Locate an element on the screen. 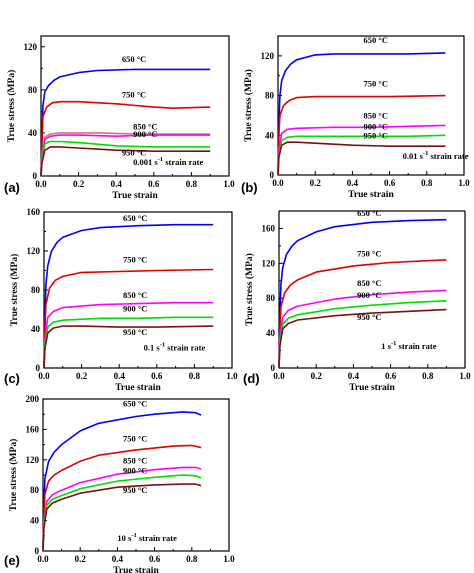 The width and height of the screenshot is (474, 573). panel-label: (c) is located at coordinates (12, 378).